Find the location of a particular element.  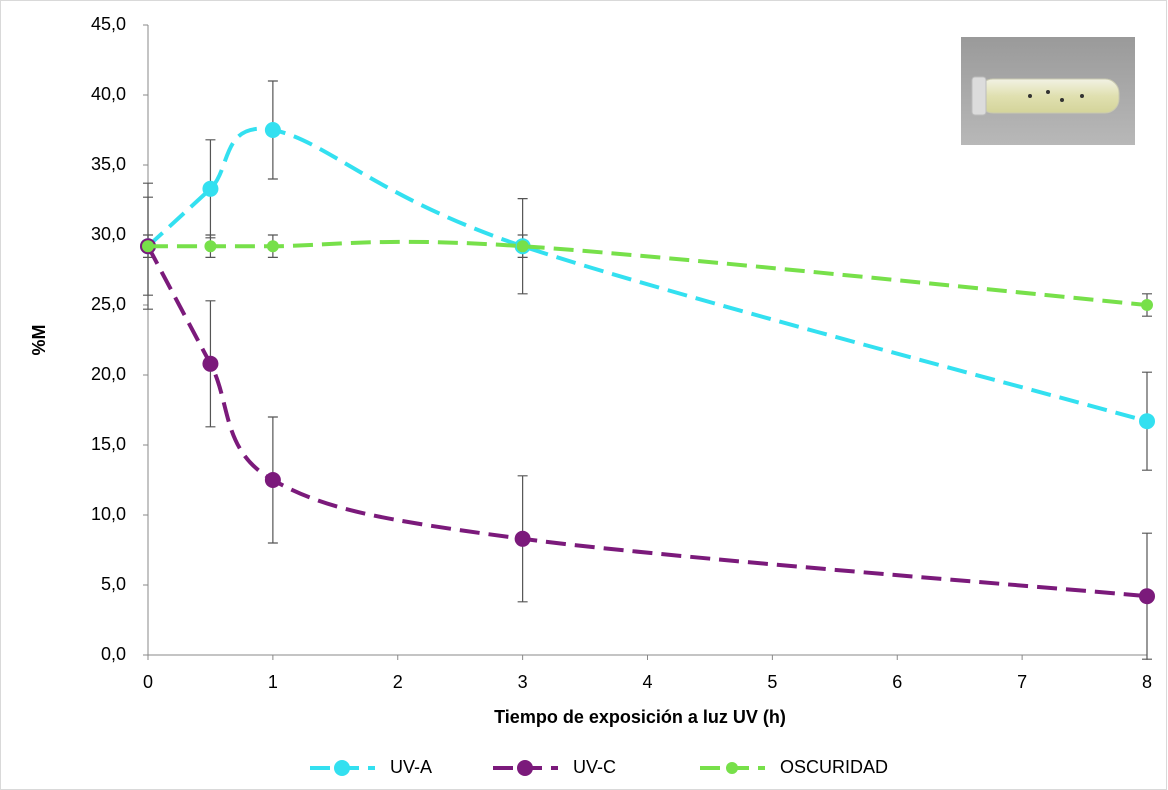

x-tick-label: 1 is located at coordinates (273, 682).